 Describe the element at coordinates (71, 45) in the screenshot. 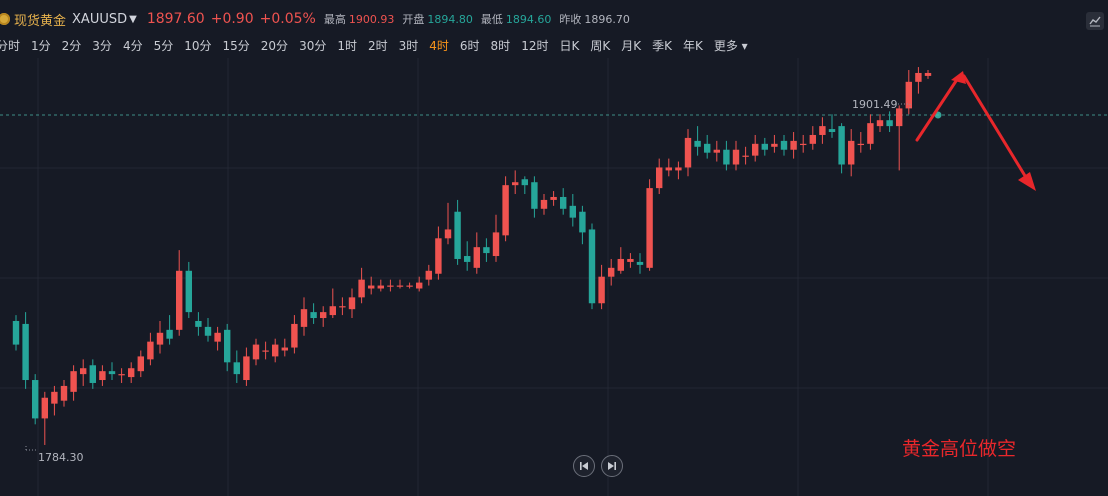

I see `timeframe-2: 2分` at that location.